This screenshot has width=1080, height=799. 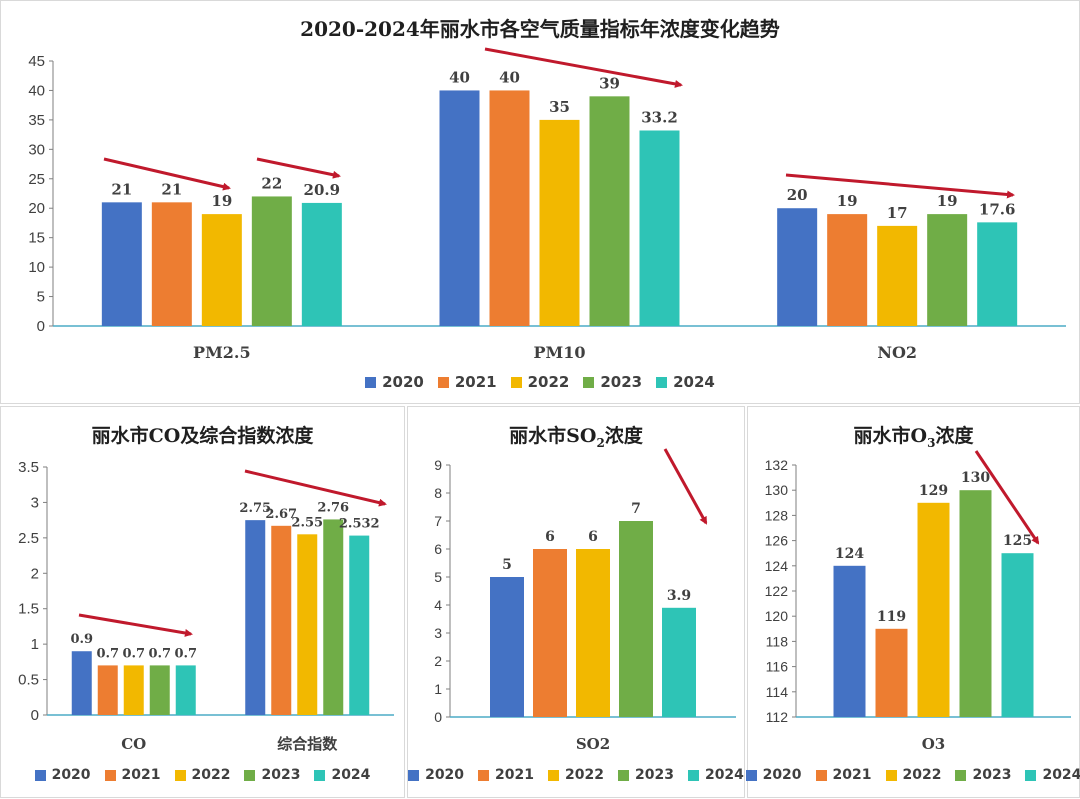 What do you see at coordinates (35, 502) in the screenshot?
I see `y-tick-label: 3` at bounding box center [35, 502].